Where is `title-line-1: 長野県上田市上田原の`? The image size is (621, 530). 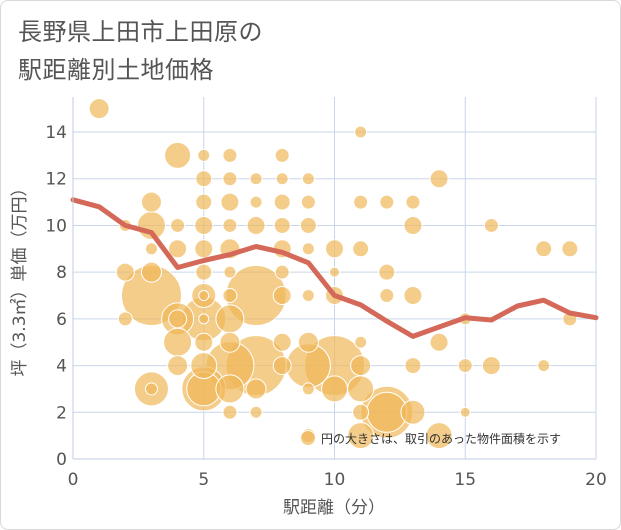 title-line-1: 長野県上田市上田原の is located at coordinates (140, 32).